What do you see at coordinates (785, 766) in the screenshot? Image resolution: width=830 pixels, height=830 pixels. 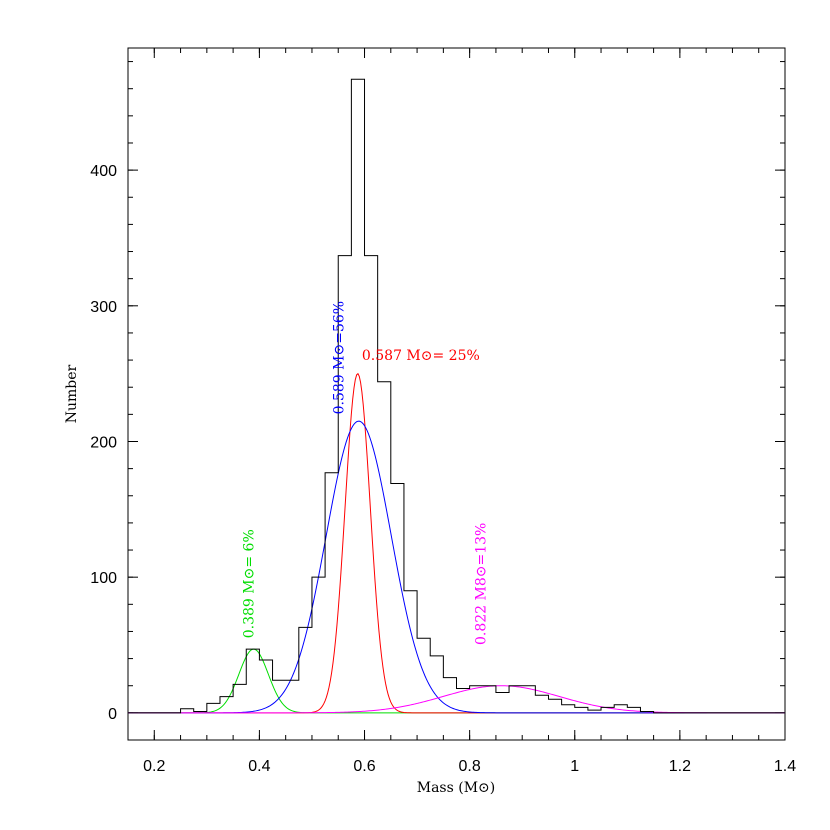 I see `x-tick-label: 1.4` at bounding box center [785, 766].